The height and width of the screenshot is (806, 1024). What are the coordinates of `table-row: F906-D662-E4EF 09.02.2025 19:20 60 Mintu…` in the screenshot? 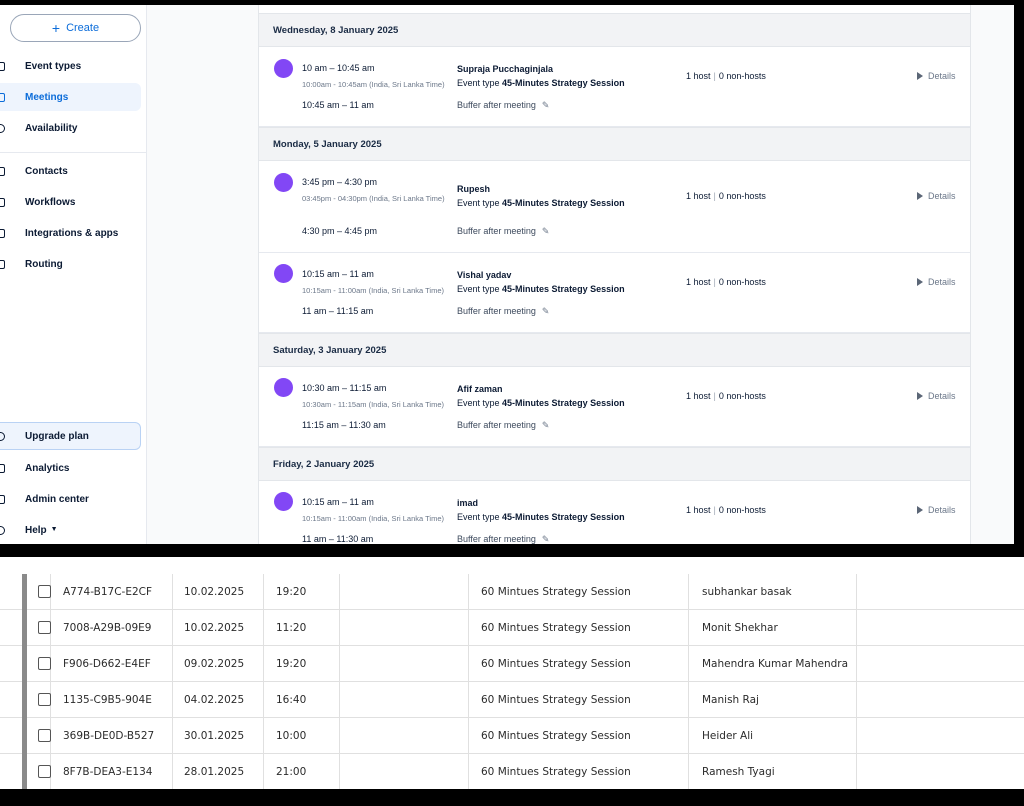 It's located at (512, 664).